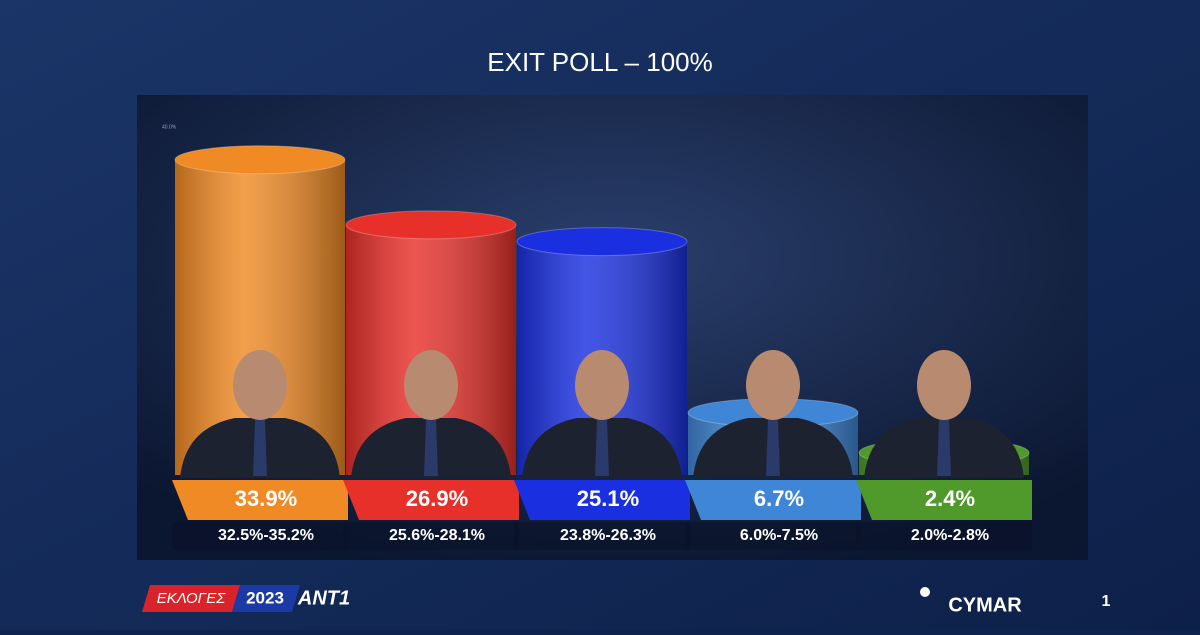  I want to click on interval-label: 25.6%-28.1%, so click(437, 535).